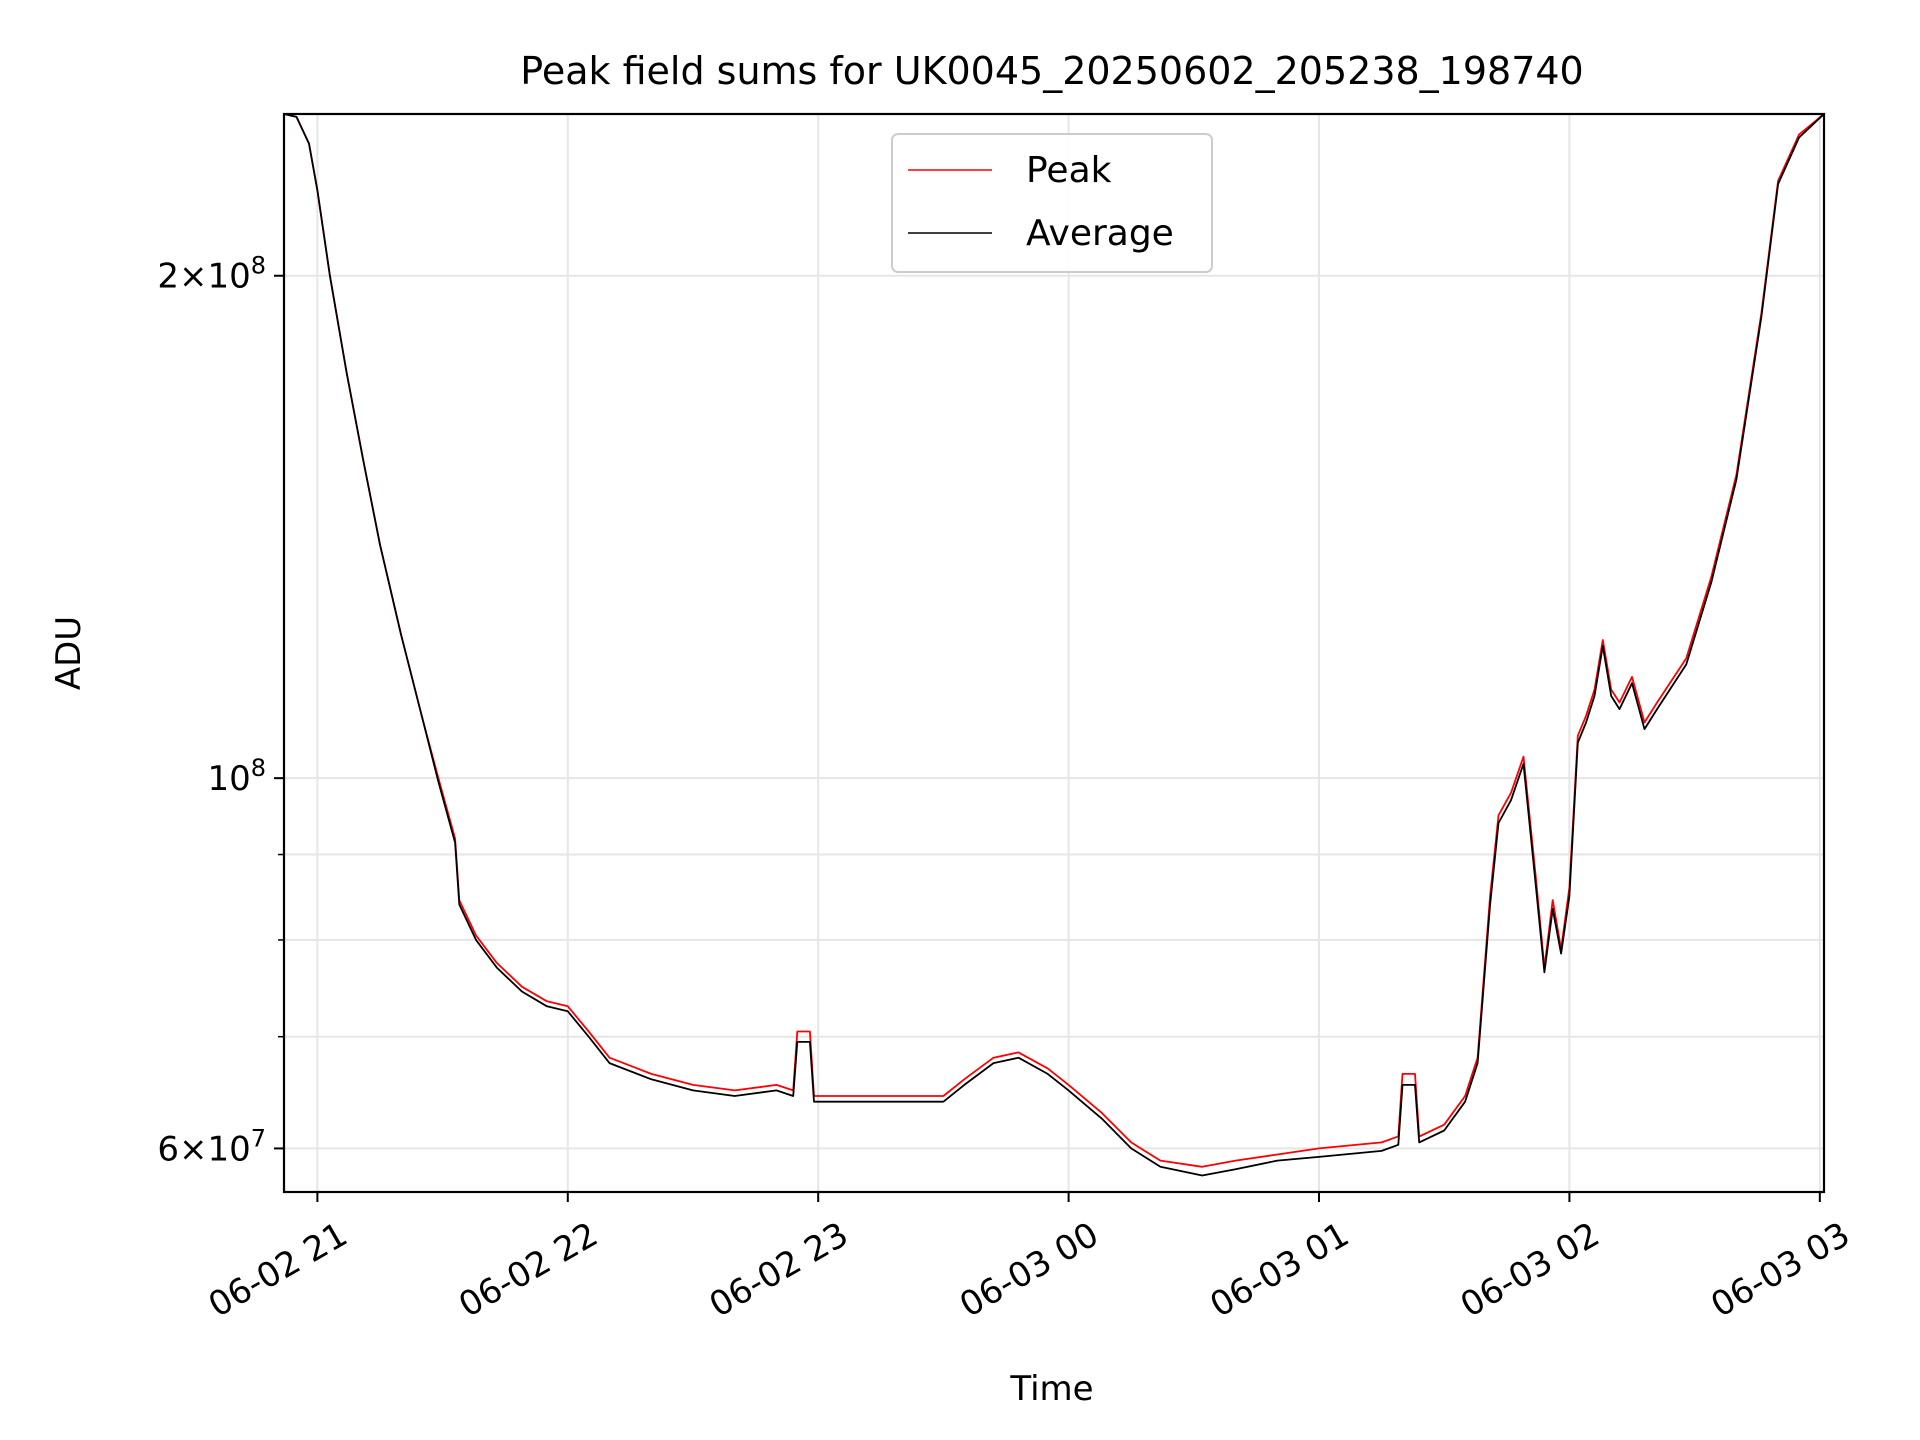 Image resolution: width=1920 pixels, height=1440 pixels. What do you see at coordinates (211, 1146) in the screenshot?
I see `y-tick-label: 6×107` at bounding box center [211, 1146].